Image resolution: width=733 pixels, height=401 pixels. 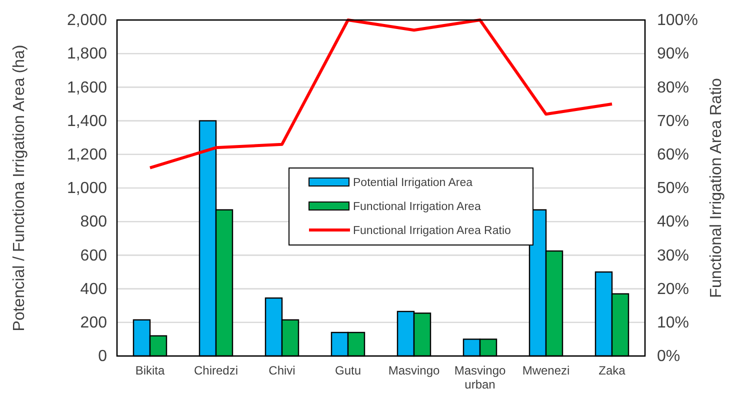 I want to click on y2-axis-title: Functional Irrigation Area Ratio, so click(x=716, y=188).